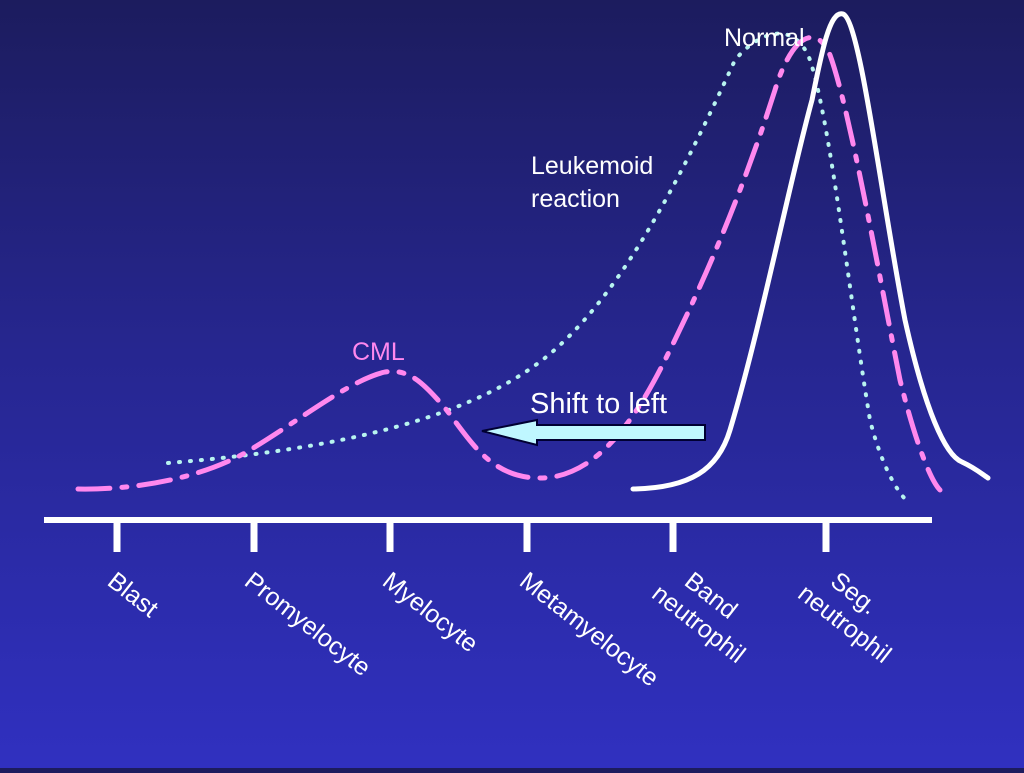 The height and width of the screenshot is (773, 1024). Describe the element at coordinates (589, 630) in the screenshot. I see `category-label-metamyelocyte: Metamyelocyte` at that location.